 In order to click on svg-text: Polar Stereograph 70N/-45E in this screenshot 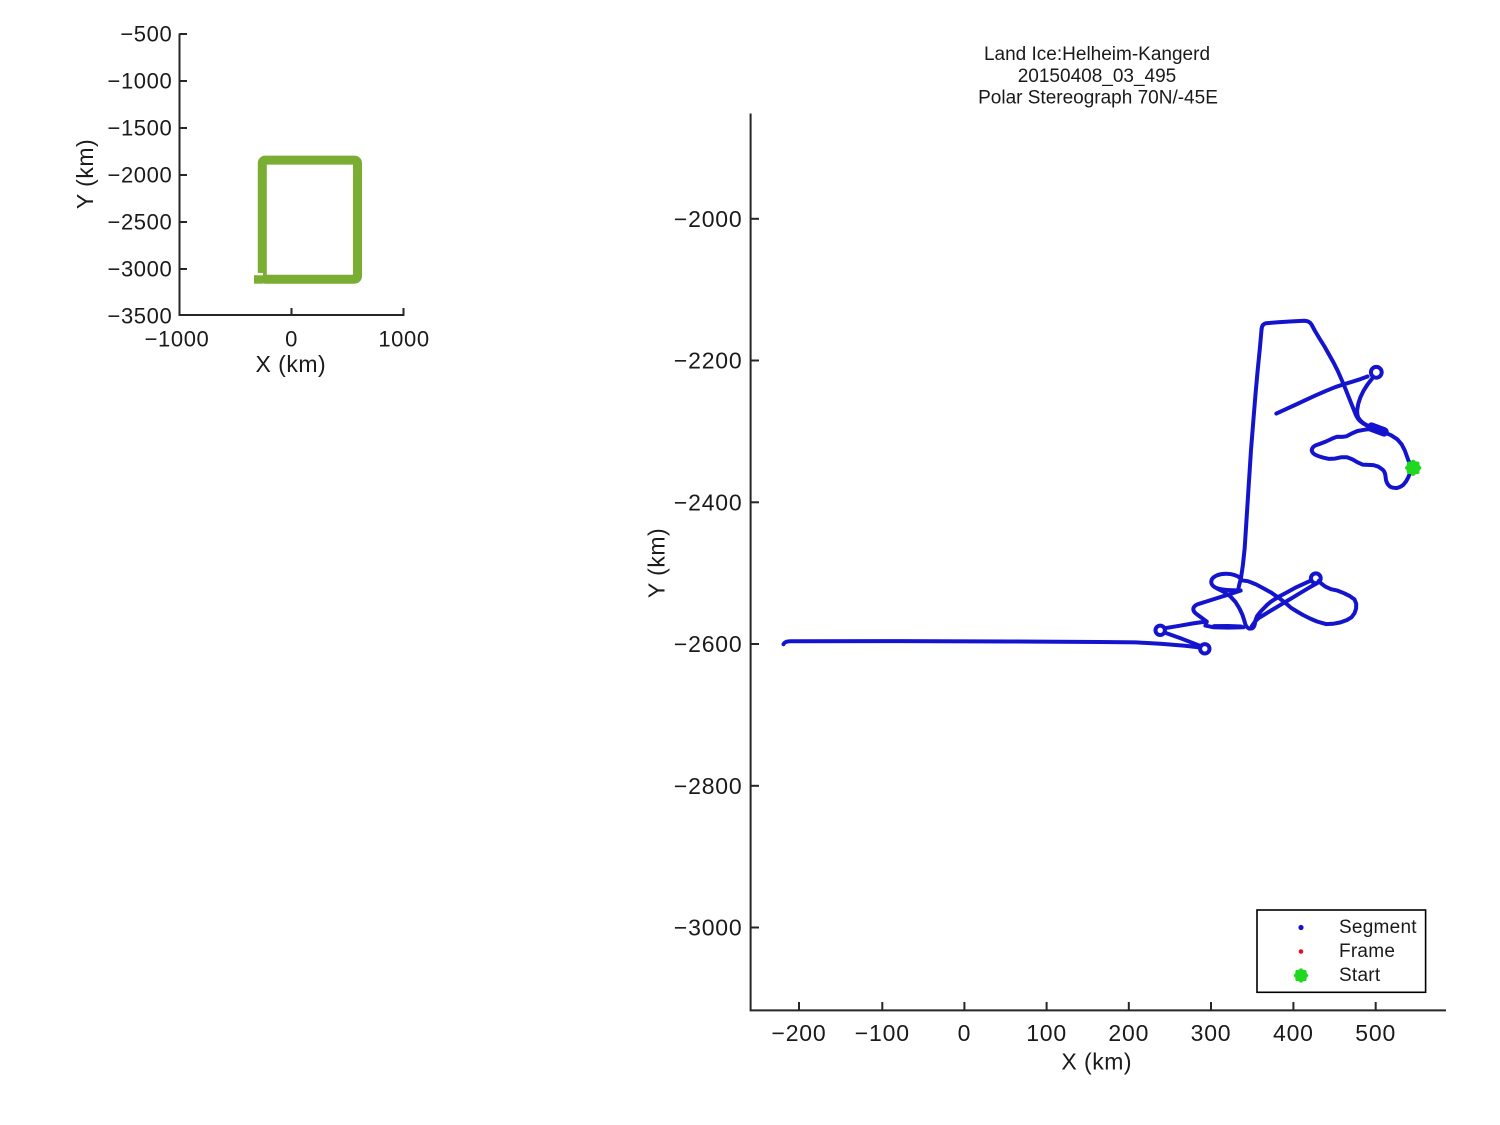, I will do `click(1098, 97)`.